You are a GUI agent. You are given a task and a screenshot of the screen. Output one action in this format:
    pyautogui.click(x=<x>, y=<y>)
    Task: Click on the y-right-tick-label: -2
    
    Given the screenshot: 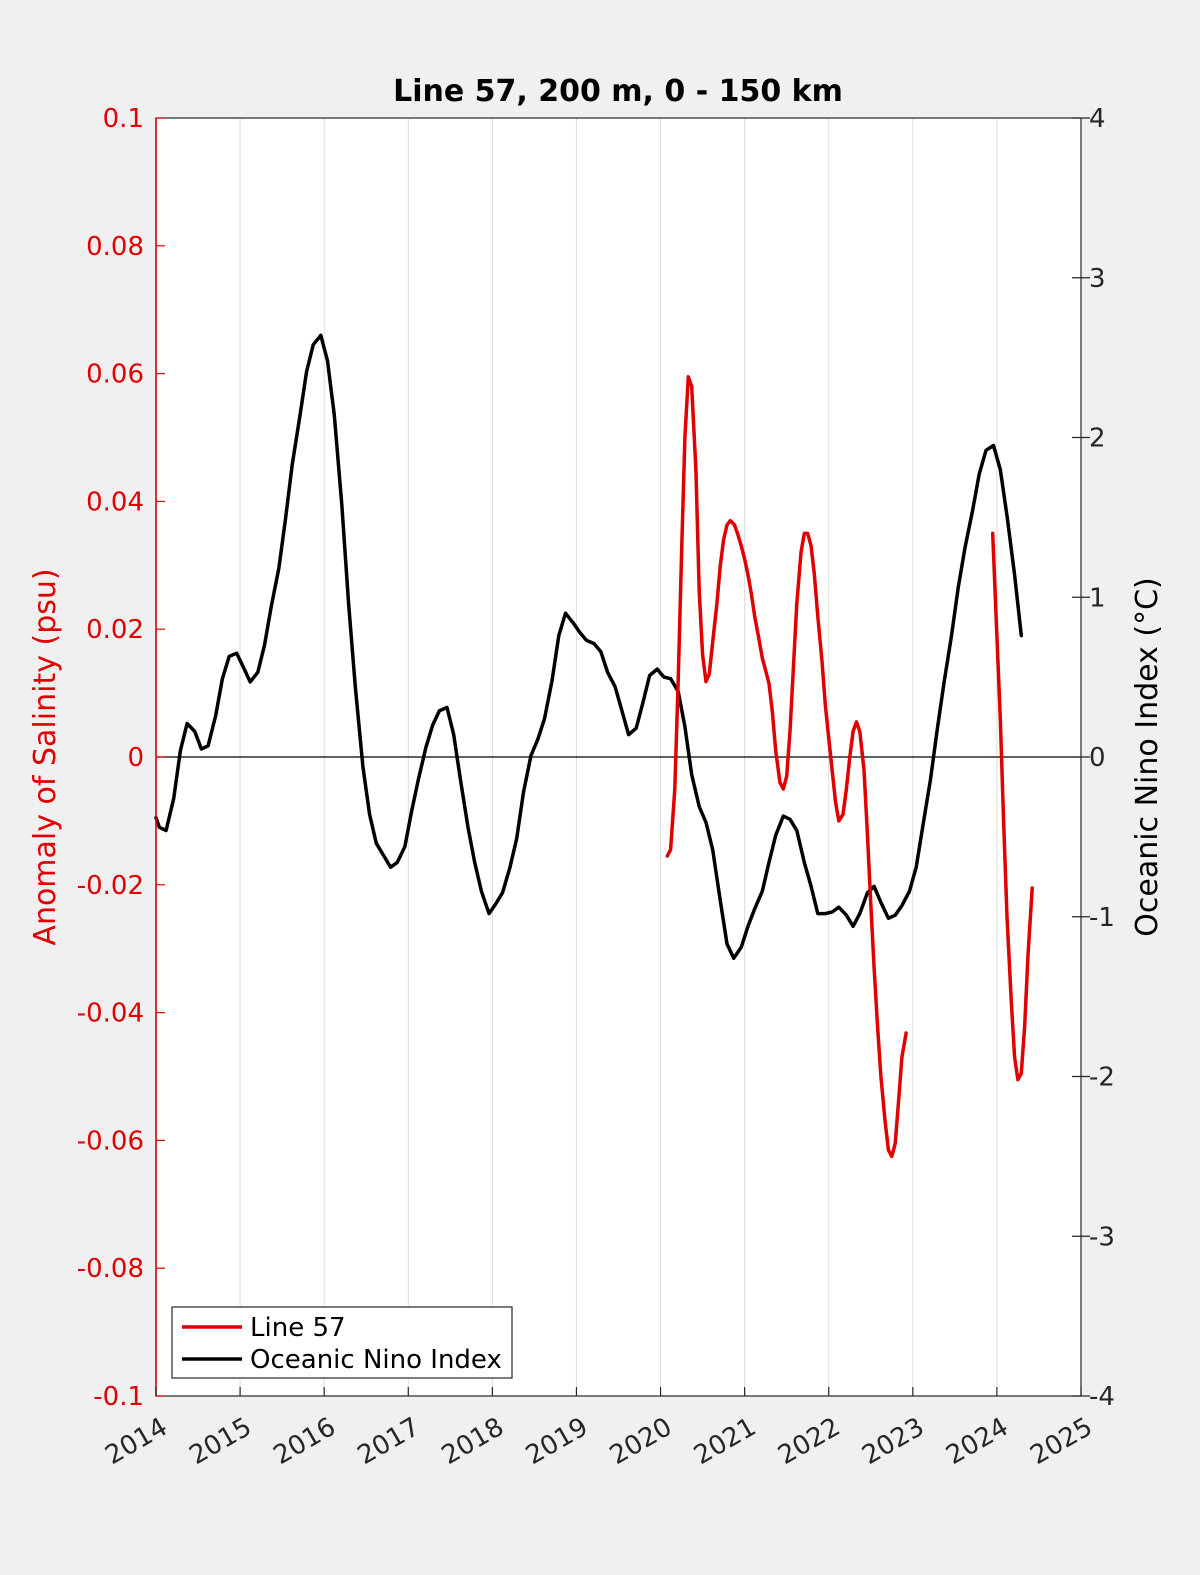 What is the action you would take?
    pyautogui.click(x=1102, y=1078)
    